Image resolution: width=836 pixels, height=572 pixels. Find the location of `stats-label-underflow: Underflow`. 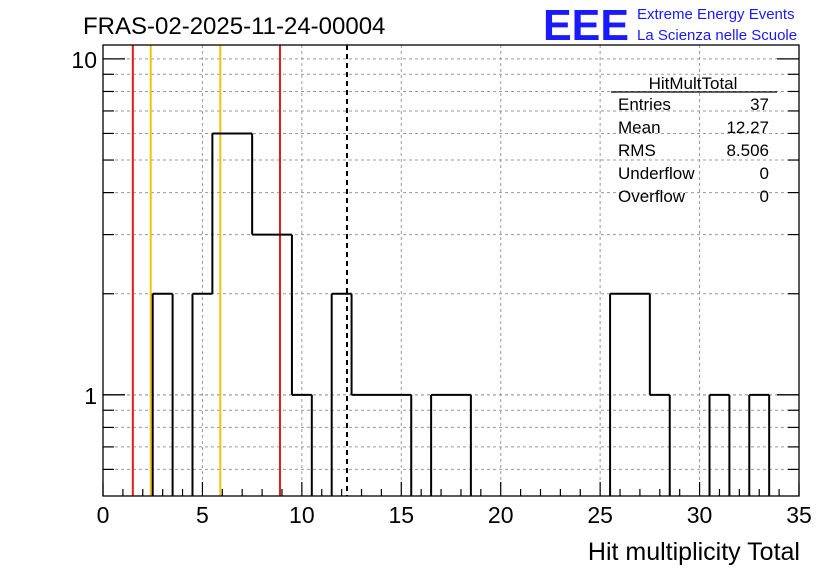

stats-label-underflow: Underflow is located at coordinates (656, 173).